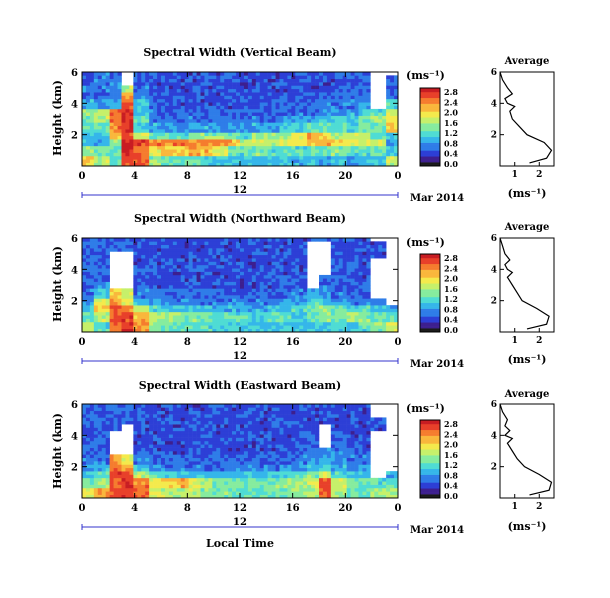 The width and height of the screenshot is (610, 598). Describe the element at coordinates (430, 319) in the screenshot. I see `colorbar-segment` at that location.